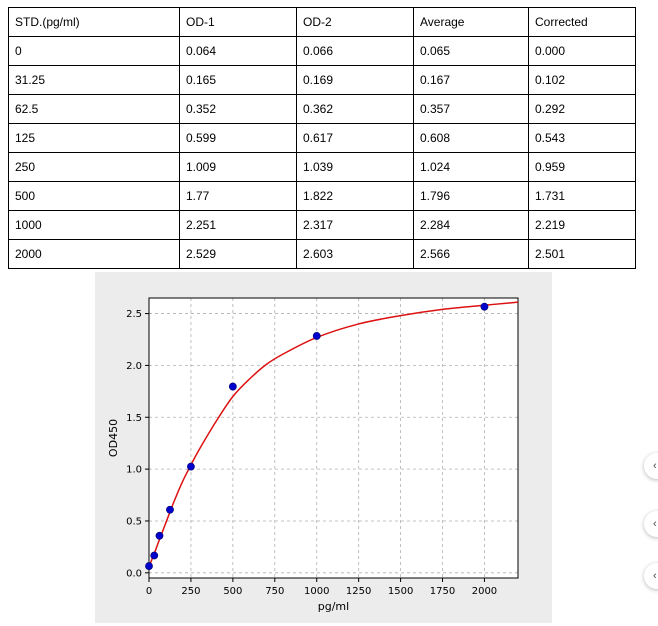 This screenshot has height=626, width=658. Describe the element at coordinates (113, 438) in the screenshot. I see `y-axis-label: OD450` at that location.